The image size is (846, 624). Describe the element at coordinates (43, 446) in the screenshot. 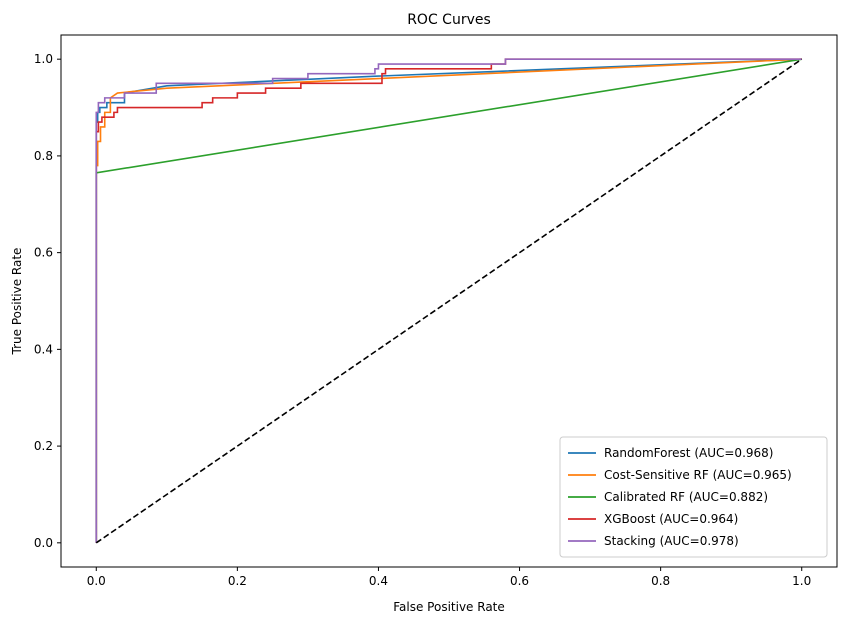

I see `y-tick-label: 0.2` at that location.